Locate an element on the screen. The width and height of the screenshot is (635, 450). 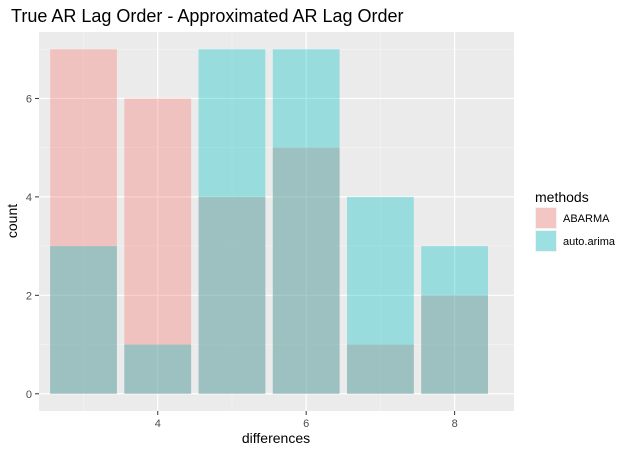
y-axis-title: count is located at coordinates (12, 221).